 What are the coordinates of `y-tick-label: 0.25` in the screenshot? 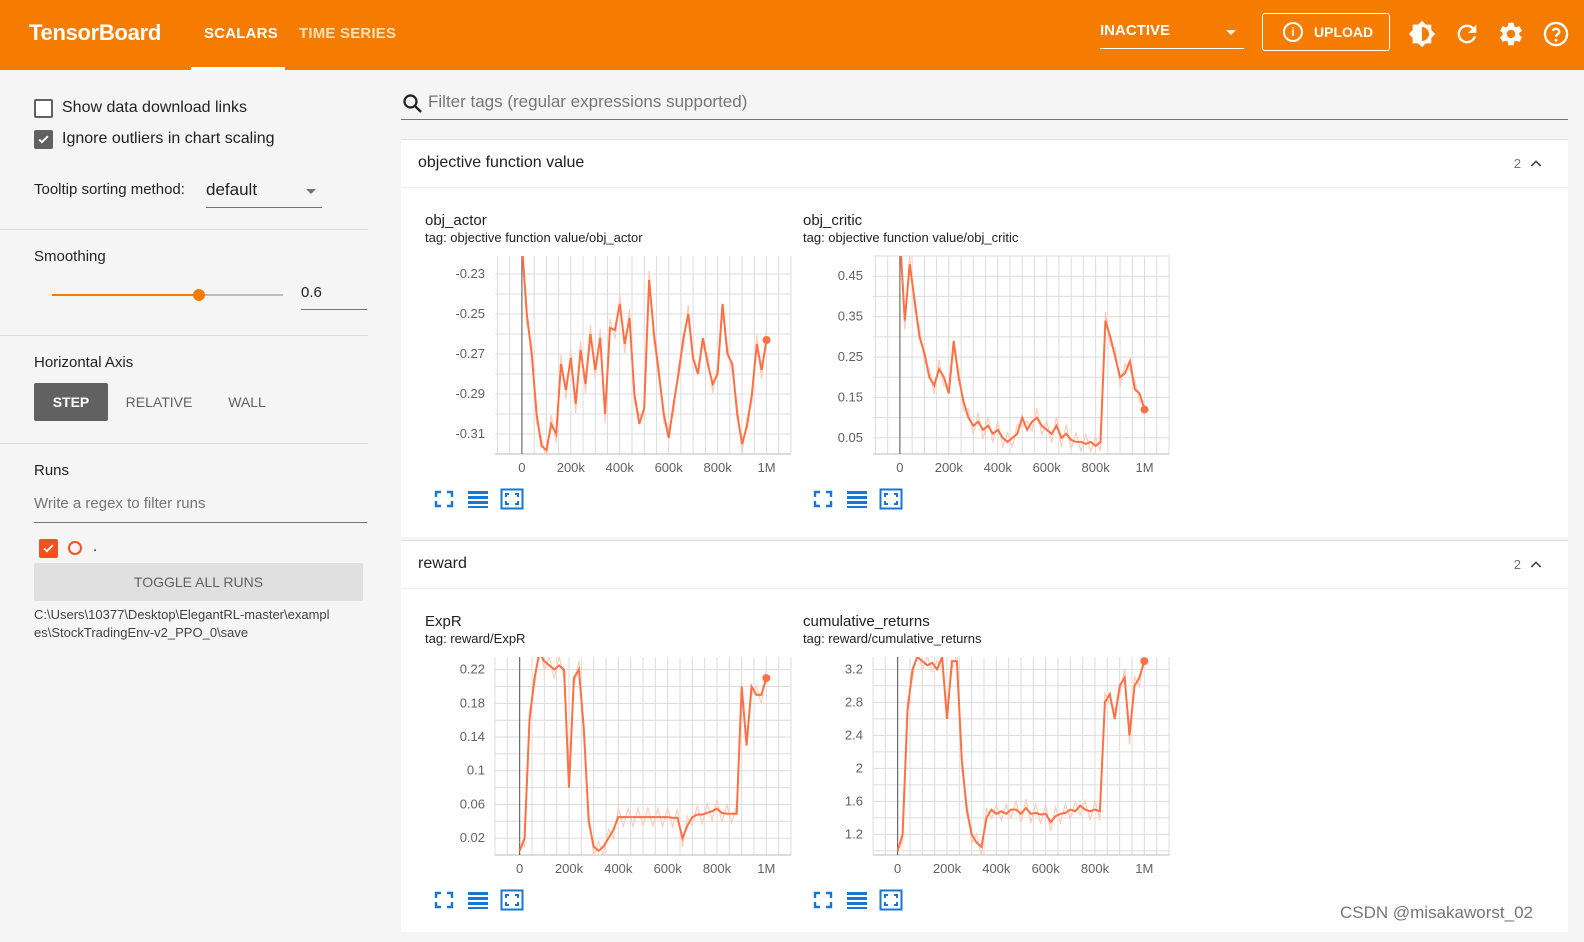 It's located at (850, 356).